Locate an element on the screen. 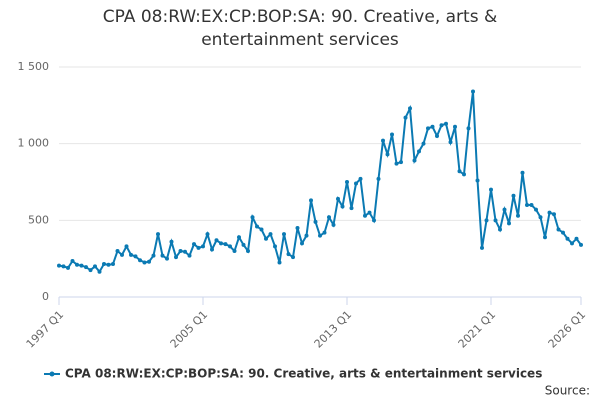 Image resolution: width=600 pixels, height=400 pixels. source: Source: is located at coordinates (567, 391).